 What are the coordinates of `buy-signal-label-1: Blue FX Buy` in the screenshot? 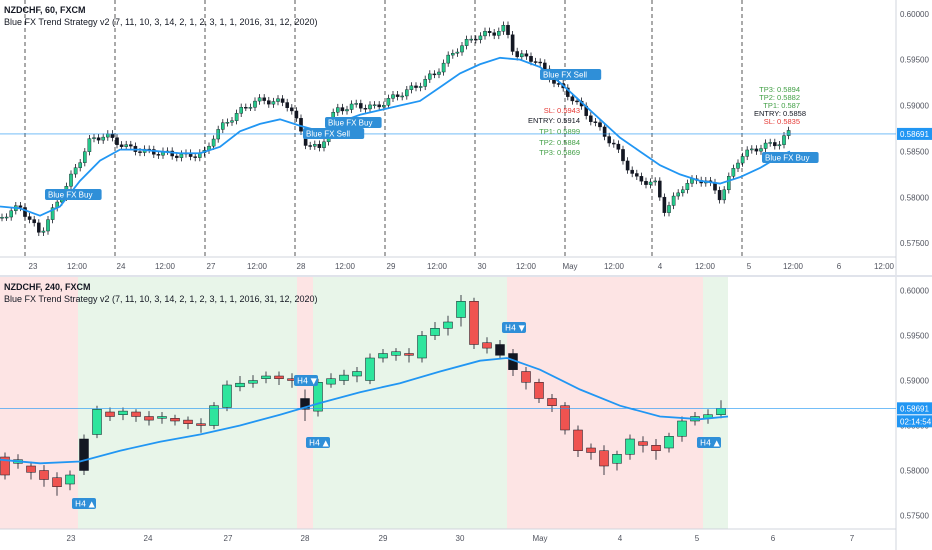 It's located at (70, 195).